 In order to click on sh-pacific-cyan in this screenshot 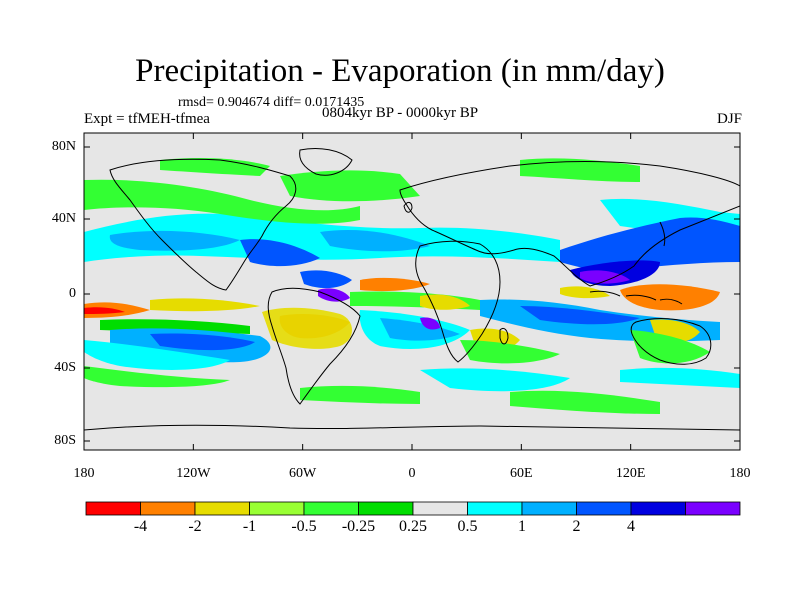, I will do `click(157, 355)`.